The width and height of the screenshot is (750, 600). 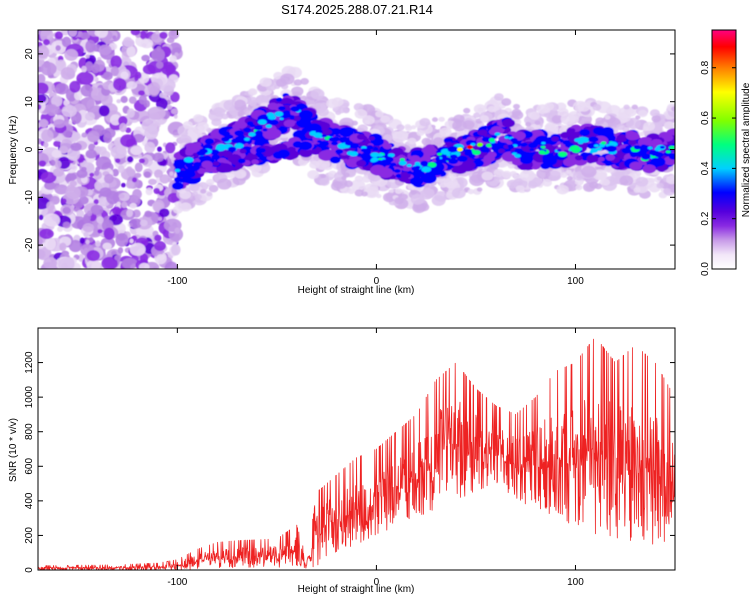 What do you see at coordinates (745, 149) in the screenshot?
I see `colorbar-label: Normalized spectral amplitude` at bounding box center [745, 149].